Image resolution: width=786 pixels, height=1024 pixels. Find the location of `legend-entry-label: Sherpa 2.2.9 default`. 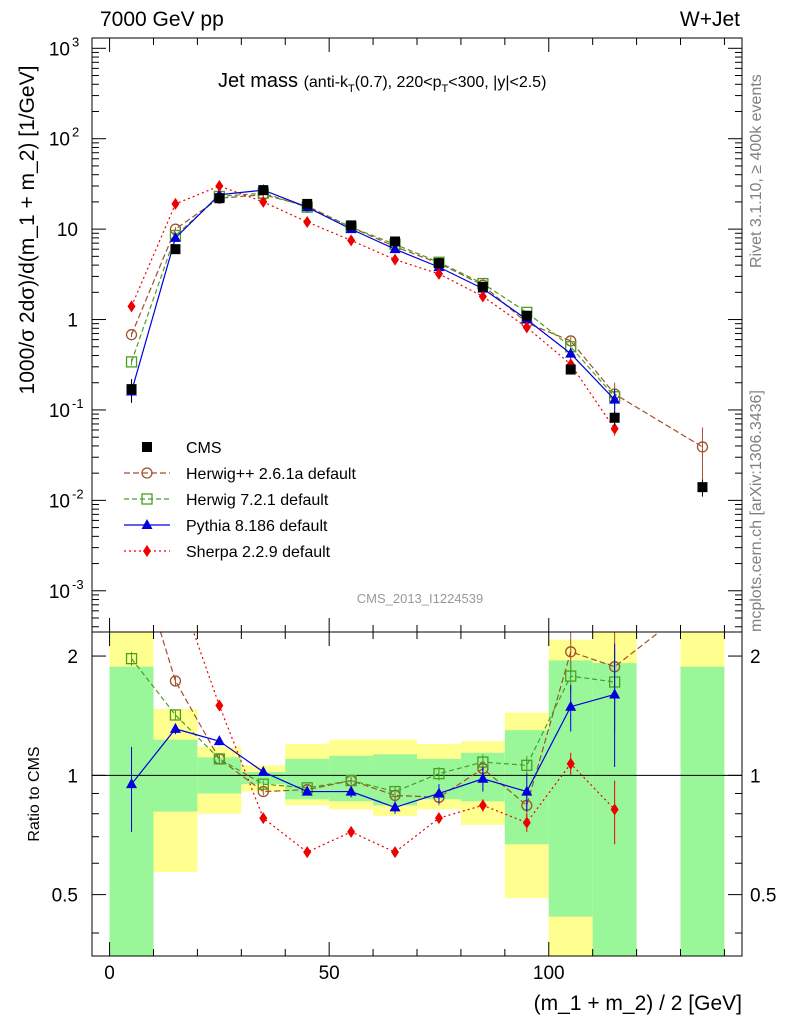

legend-entry-label: Sherpa 2.2.9 default is located at coordinates (258, 552).